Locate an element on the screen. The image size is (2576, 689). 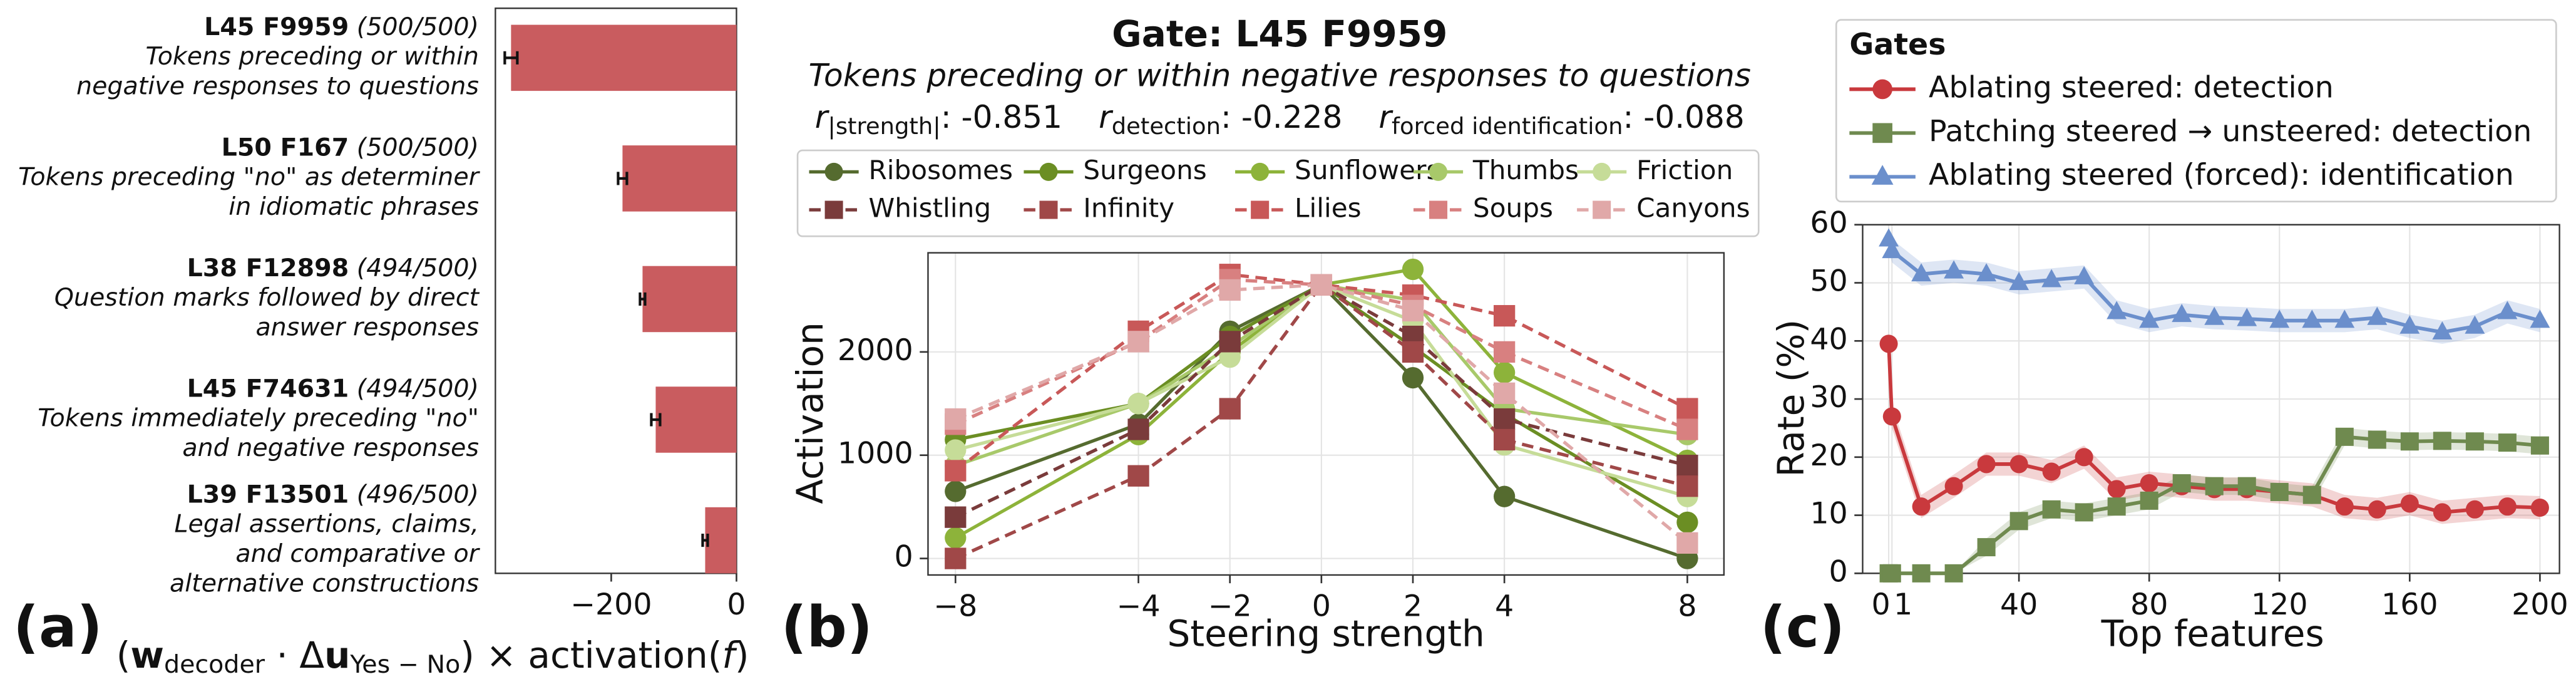
y-tick-label: 40 is located at coordinates (1828, 339).